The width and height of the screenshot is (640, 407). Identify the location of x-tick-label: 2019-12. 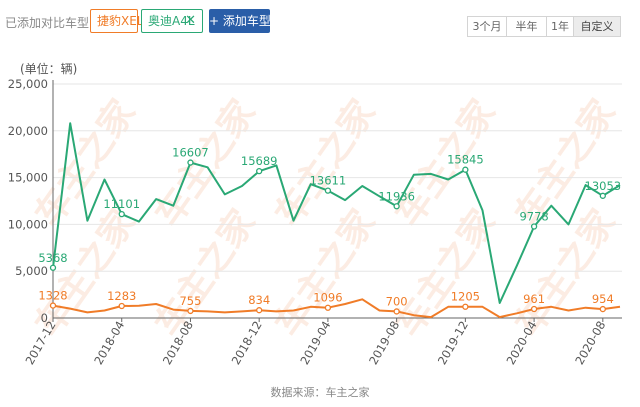
(453, 343).